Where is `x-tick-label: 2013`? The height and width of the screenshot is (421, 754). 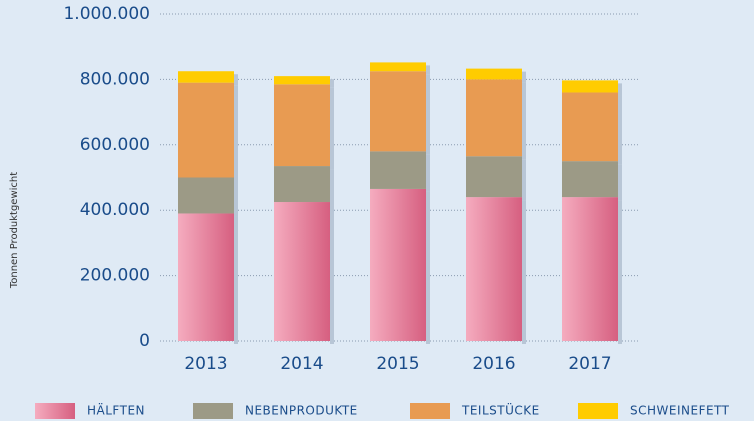 x-tick-label: 2013 is located at coordinates (205, 364).